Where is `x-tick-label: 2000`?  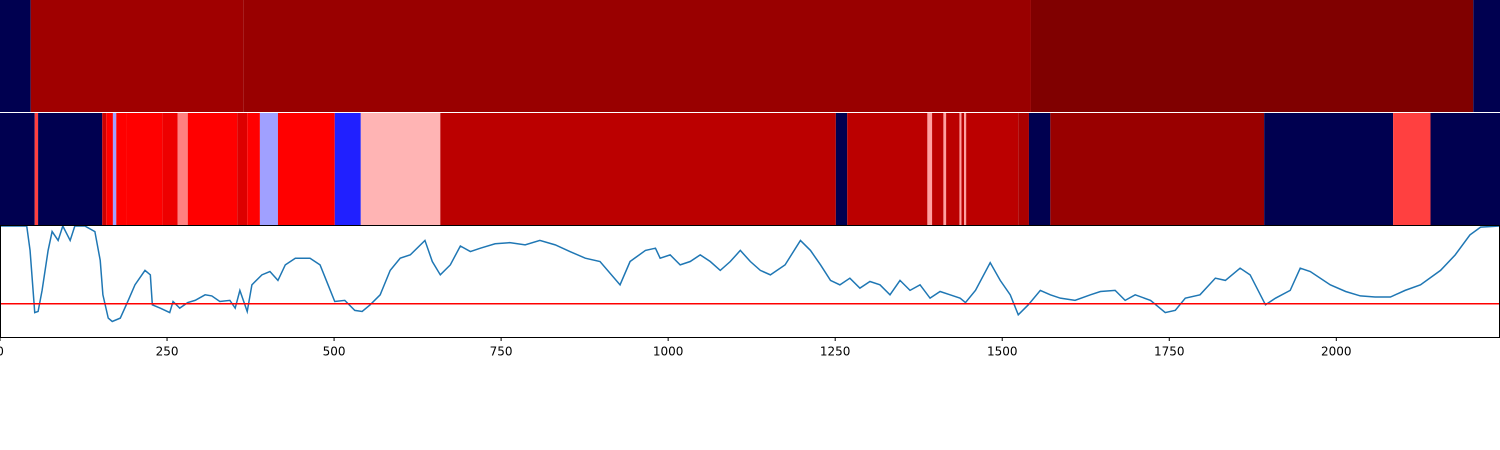 x-tick-label: 2000 is located at coordinates (1336, 352).